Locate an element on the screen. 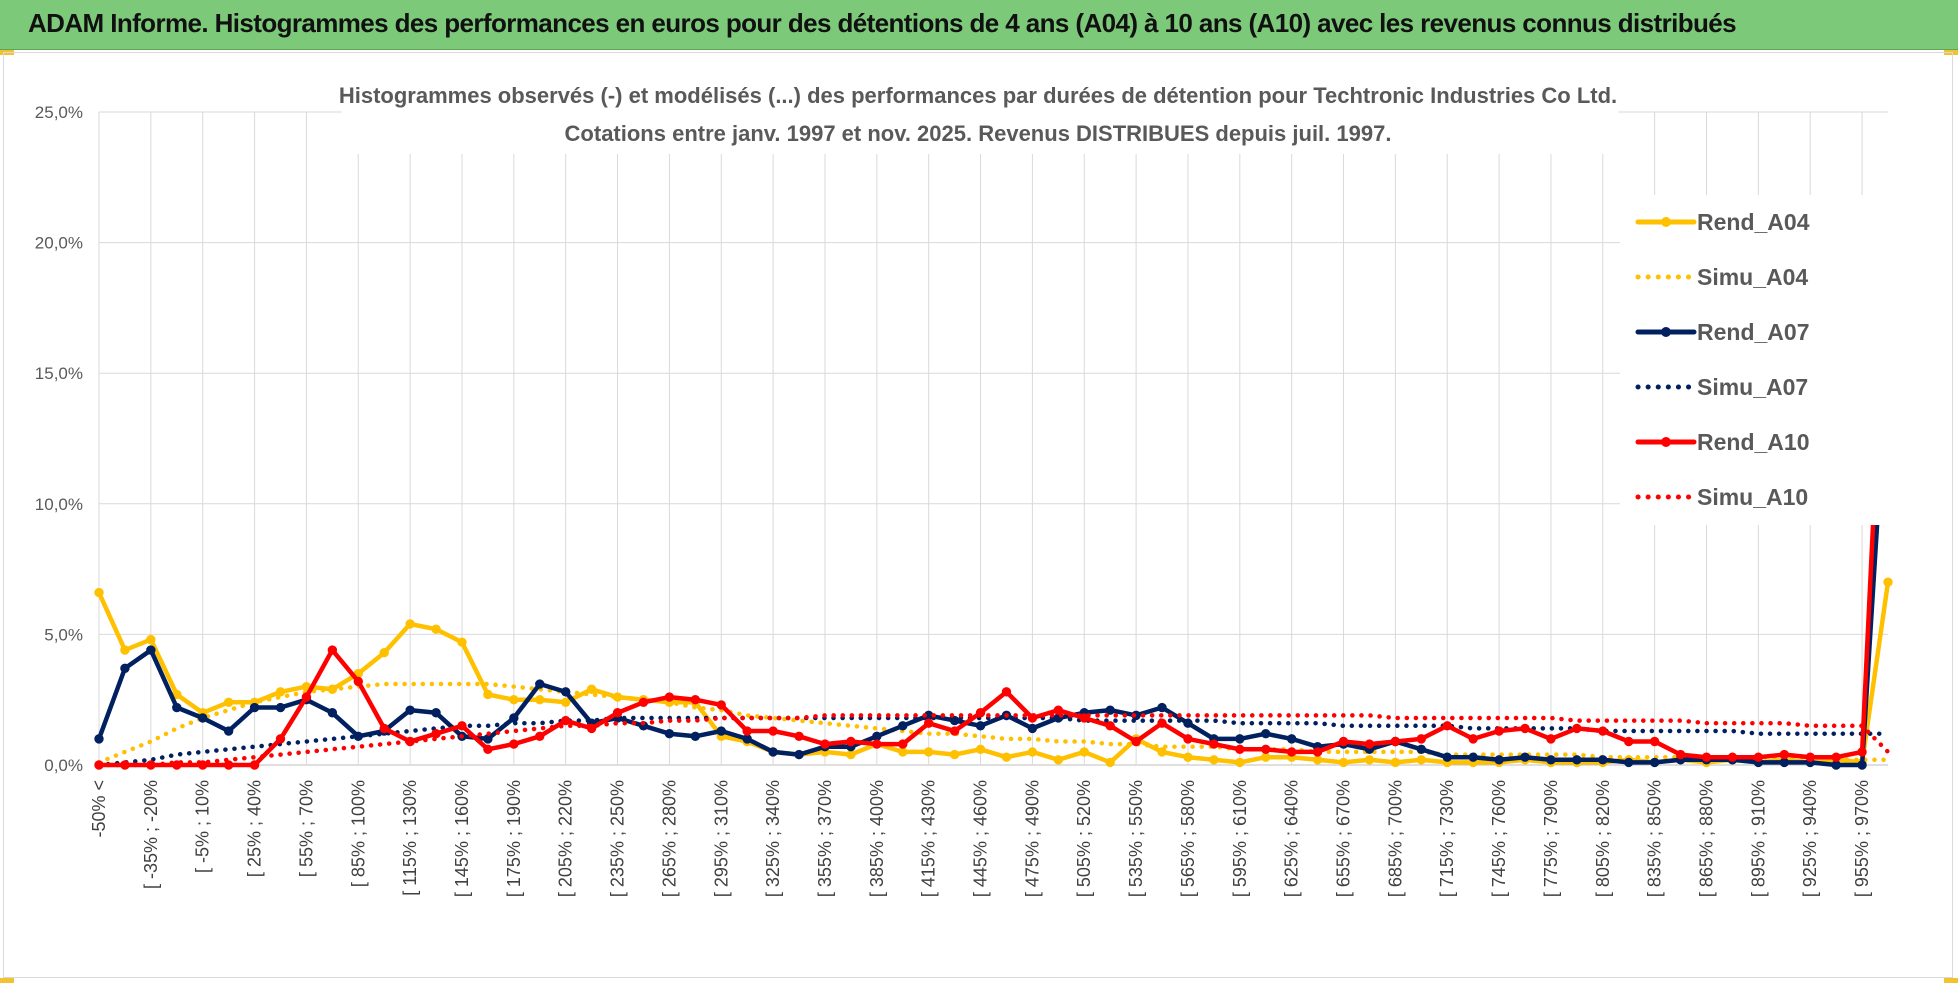  corner-mark-bottom-left is located at coordinates (7, 980).